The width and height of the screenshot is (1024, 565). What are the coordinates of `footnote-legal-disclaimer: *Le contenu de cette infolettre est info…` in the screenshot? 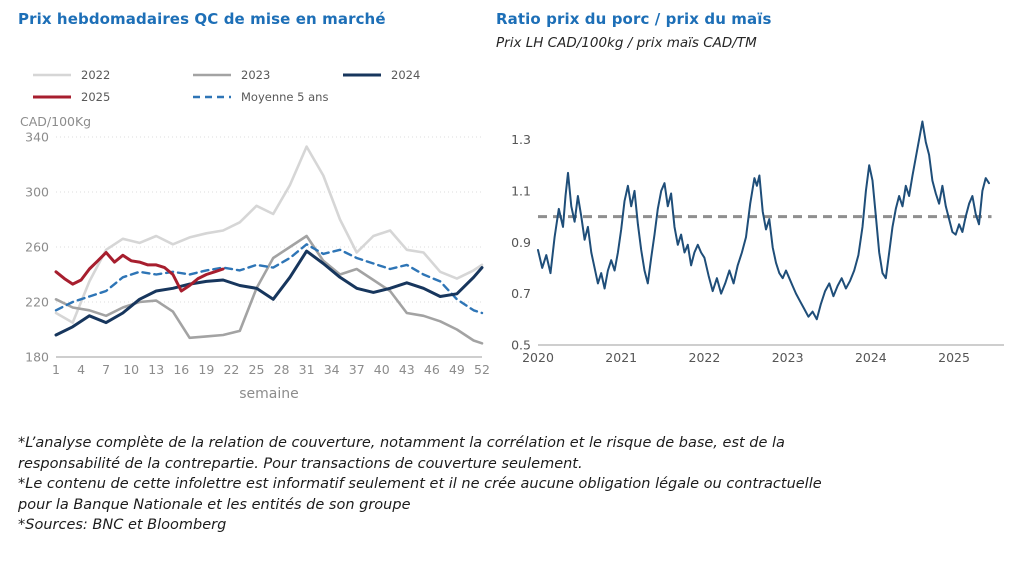 It's located at (420, 494).